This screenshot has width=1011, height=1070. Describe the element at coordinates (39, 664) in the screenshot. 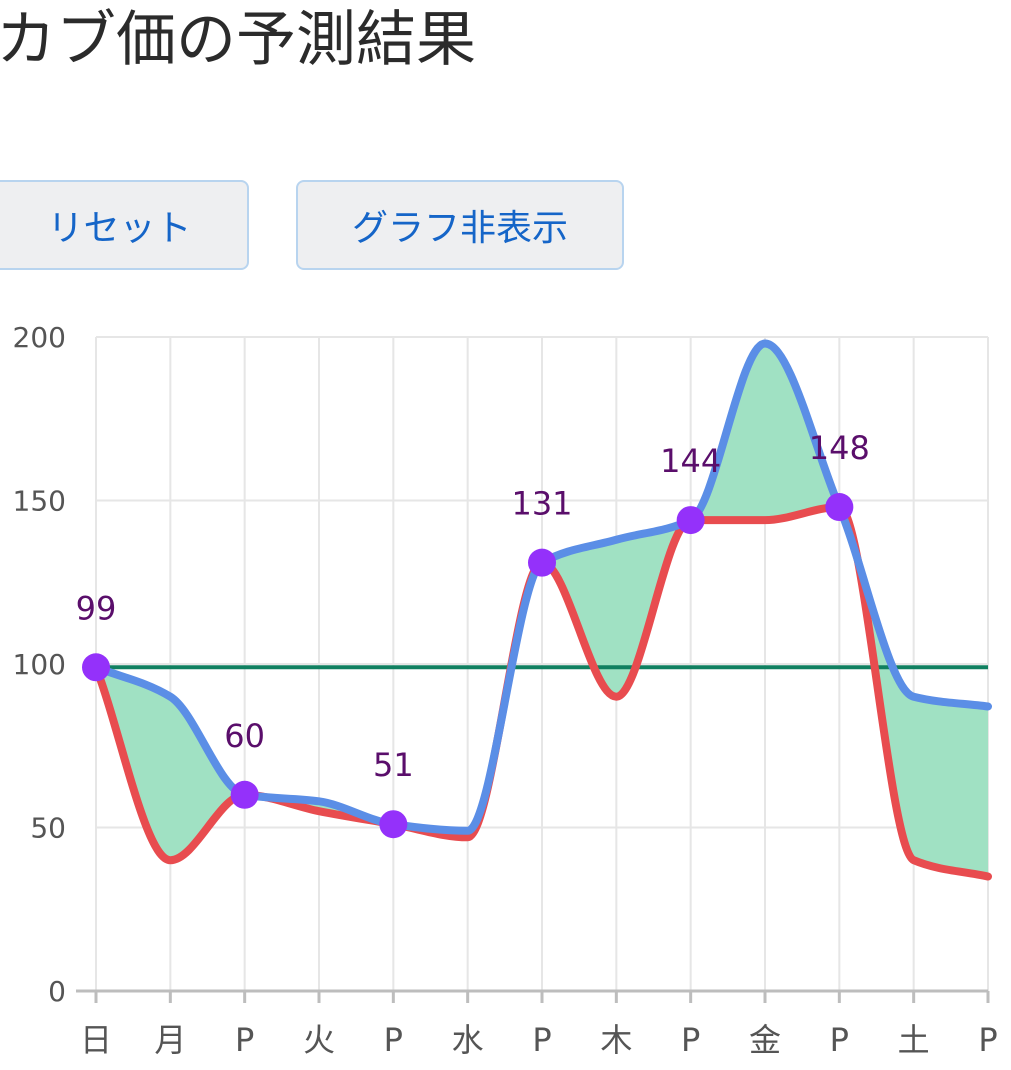

I see `y-tick-label: 100` at that location.